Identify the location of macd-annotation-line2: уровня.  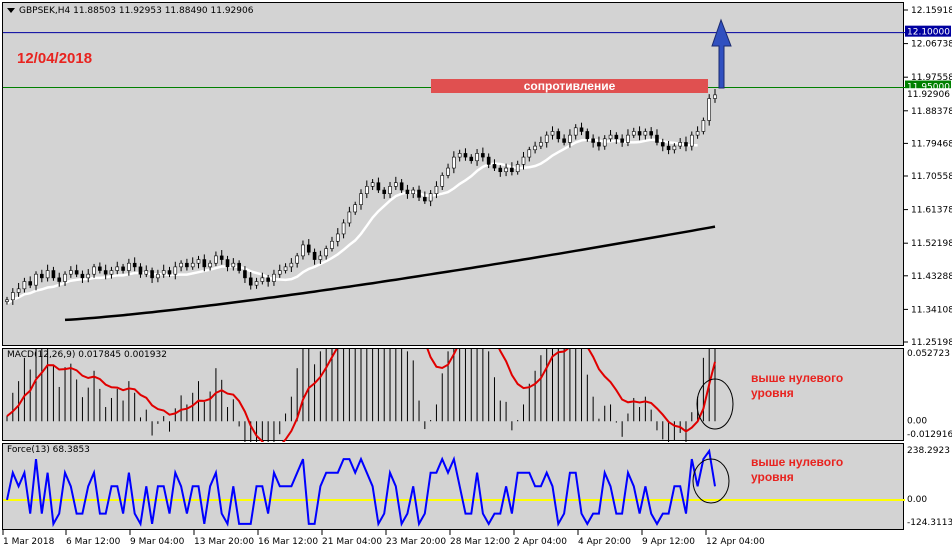
(772, 393).